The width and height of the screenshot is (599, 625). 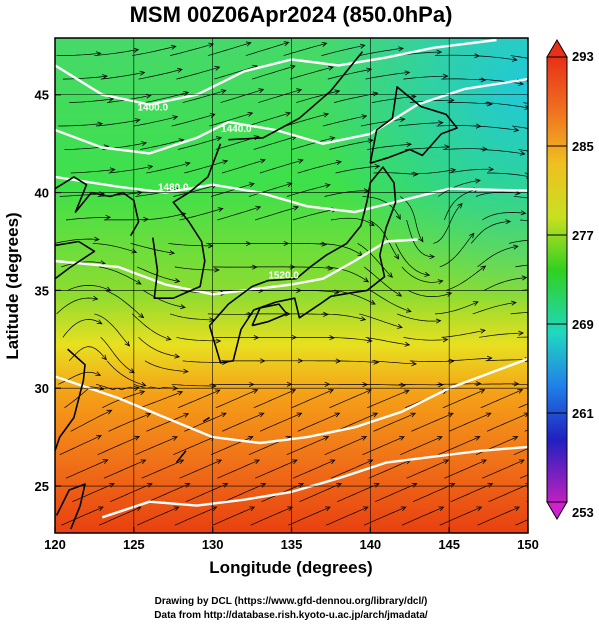 I want to click on contour-label: 1440.0, so click(x=236, y=129).